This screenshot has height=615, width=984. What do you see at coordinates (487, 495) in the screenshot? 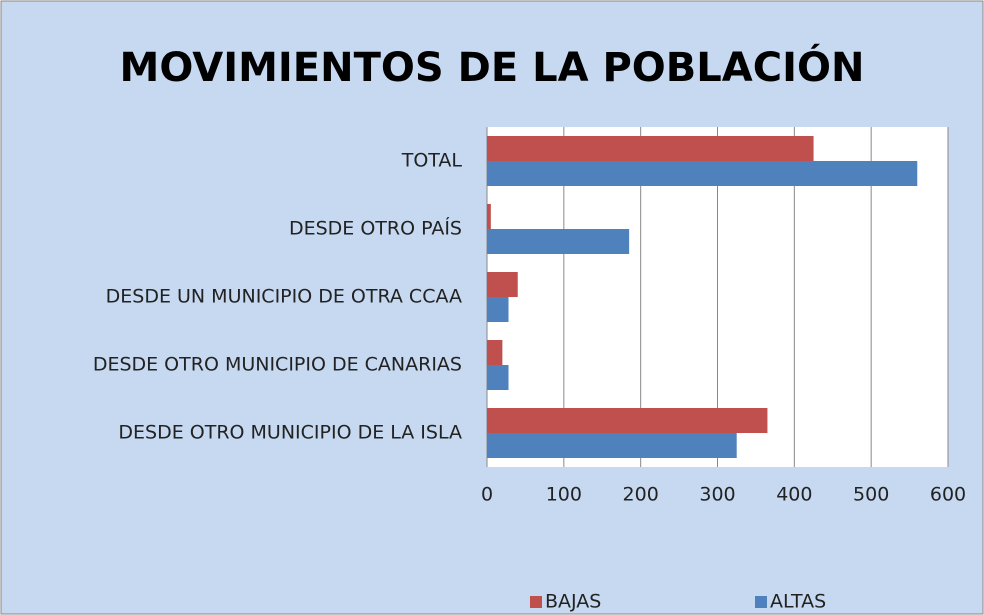
I see `x-tick-label: 0` at bounding box center [487, 495].